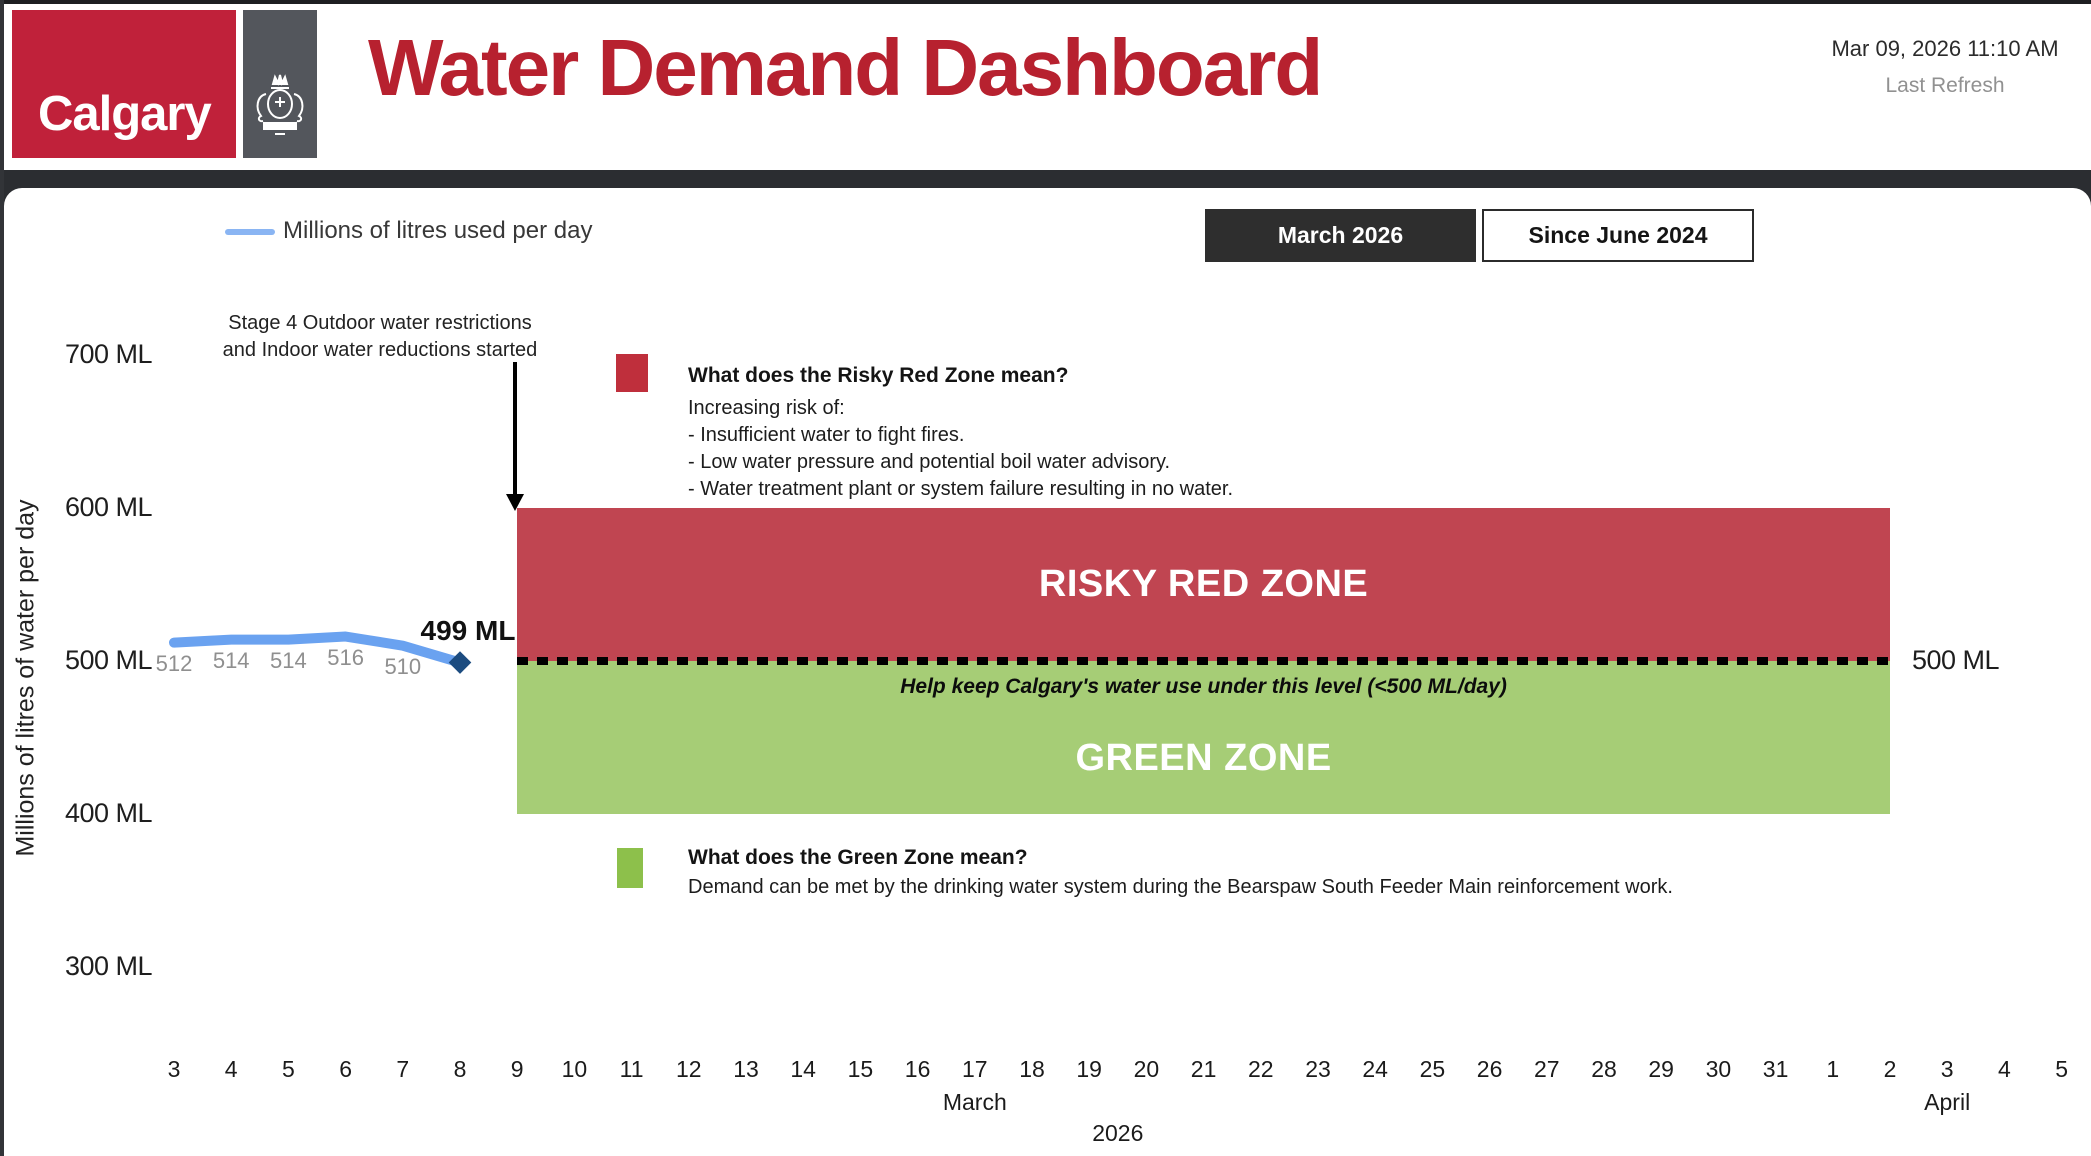 Image resolution: width=2091 pixels, height=1156 pixels. I want to click on y-axis-tick: 600 ML, so click(108, 507).